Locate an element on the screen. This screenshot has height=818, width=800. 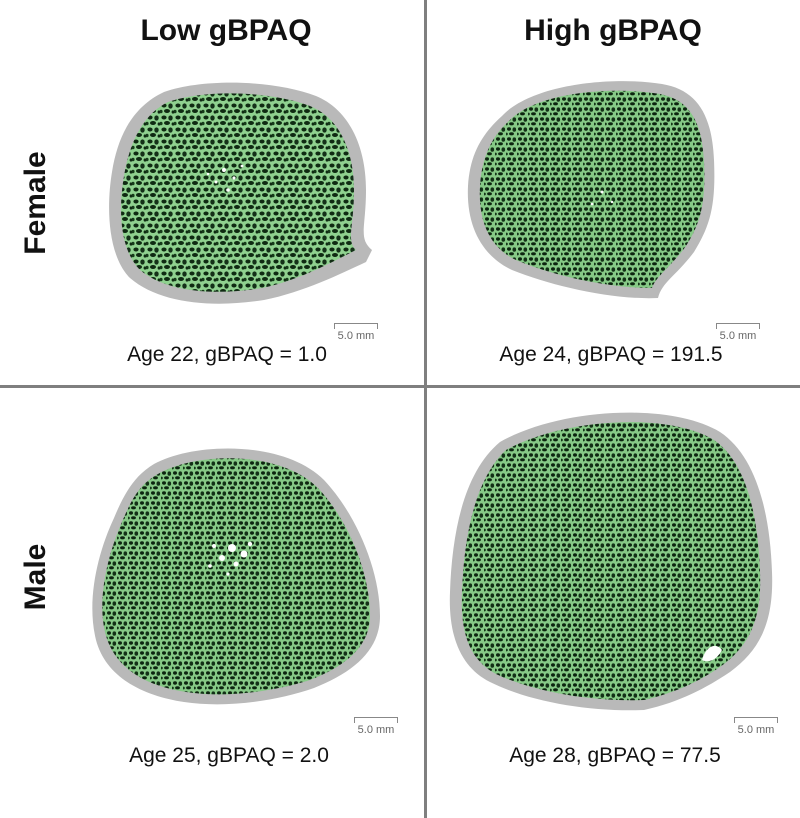
bone-scan-male-low is located at coordinates (236, 576).